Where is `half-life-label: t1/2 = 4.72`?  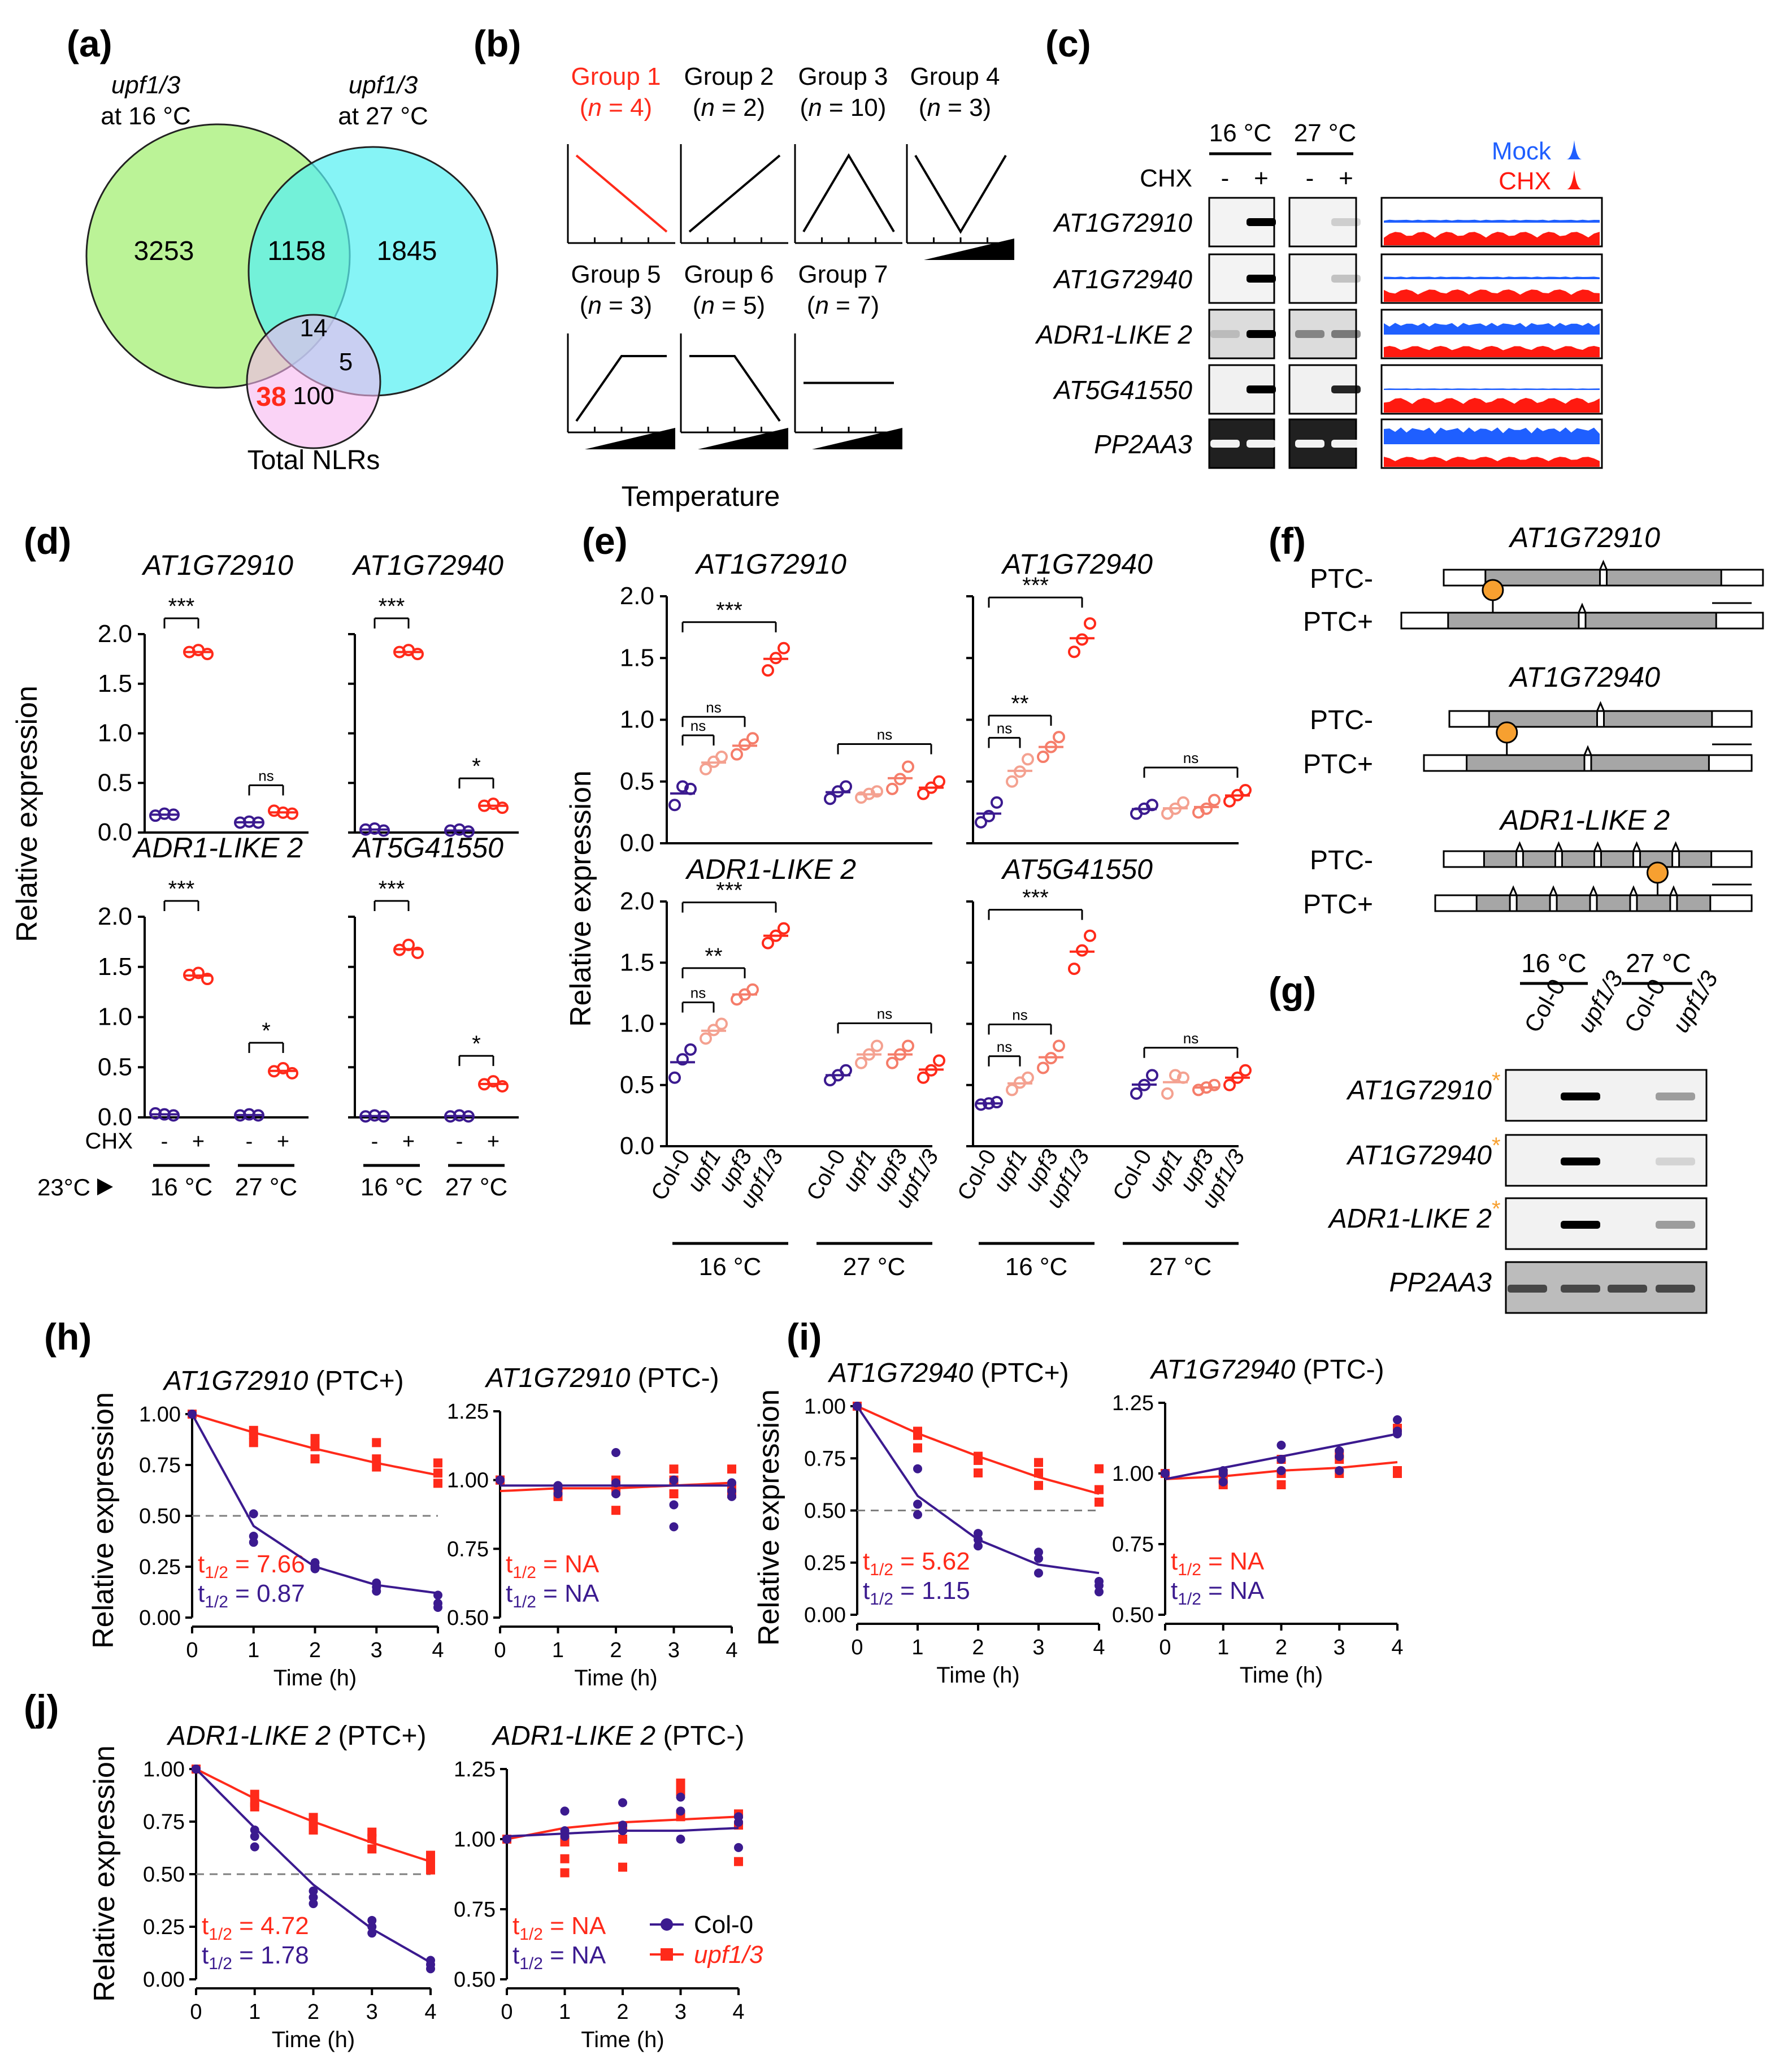
half-life-label: t1/2 = 4.72 is located at coordinates (255, 1928).